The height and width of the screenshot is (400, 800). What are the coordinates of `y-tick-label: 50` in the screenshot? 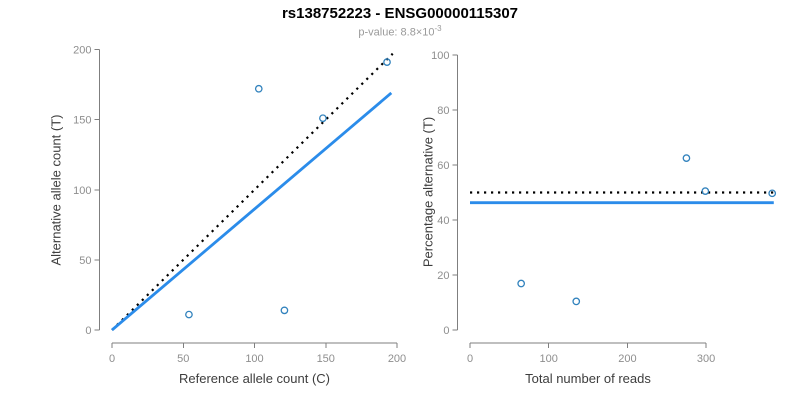 It's located at (85, 261).